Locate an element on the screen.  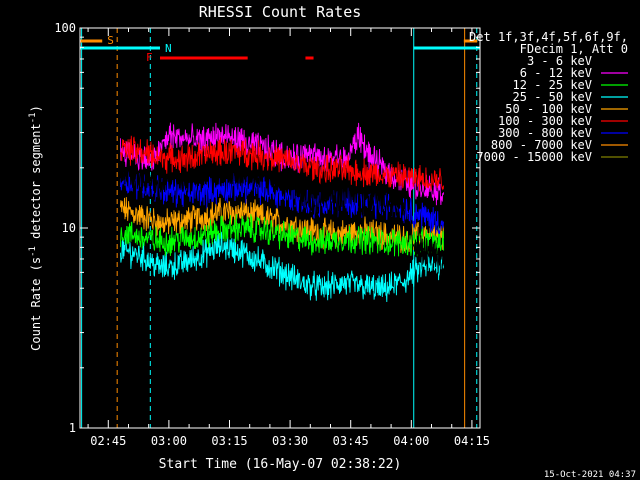
legend-label: 7000 - 15000 keV is located at coordinates (534, 157).